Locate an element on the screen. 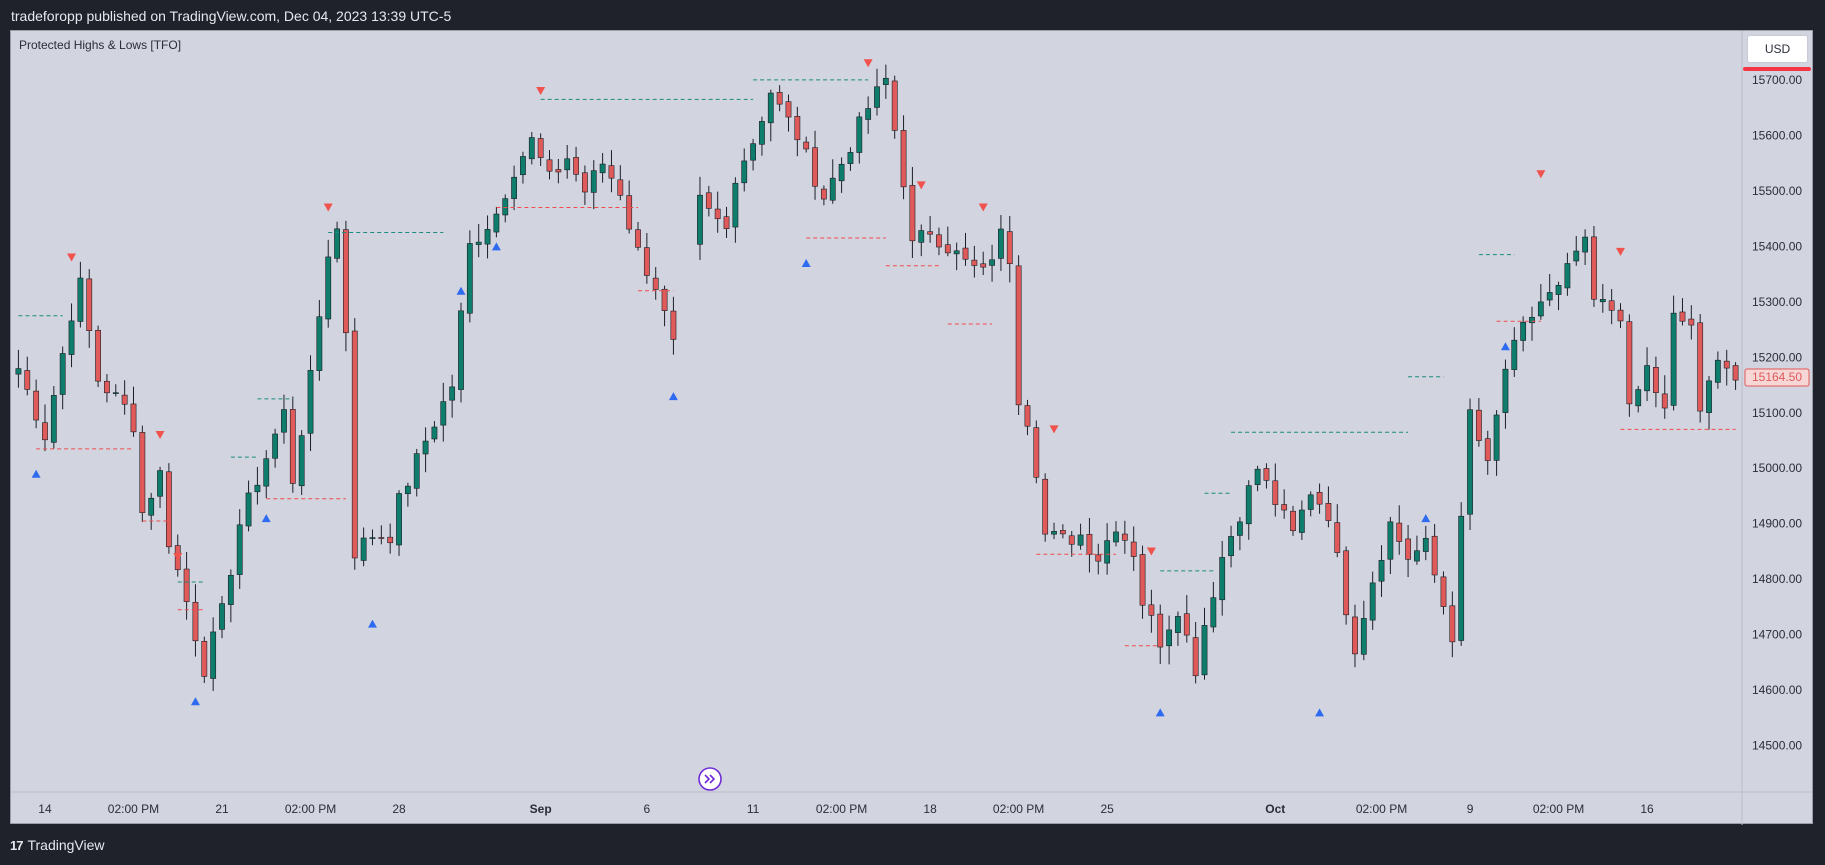 The height and width of the screenshot is (865, 1825). indicator-title: Protected Highs & Lows [TFO] is located at coordinates (100, 45).